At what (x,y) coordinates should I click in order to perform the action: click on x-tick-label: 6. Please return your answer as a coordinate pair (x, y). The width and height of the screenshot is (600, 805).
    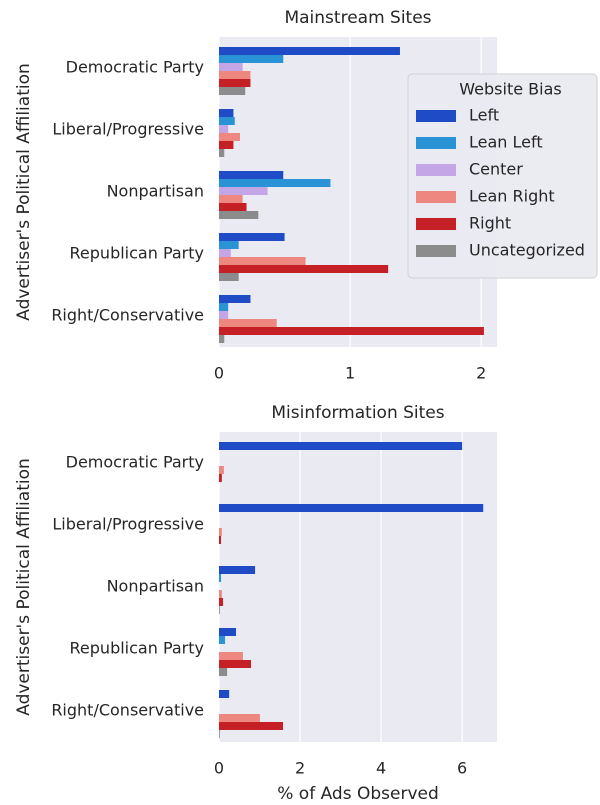
    Looking at the image, I should click on (462, 768).